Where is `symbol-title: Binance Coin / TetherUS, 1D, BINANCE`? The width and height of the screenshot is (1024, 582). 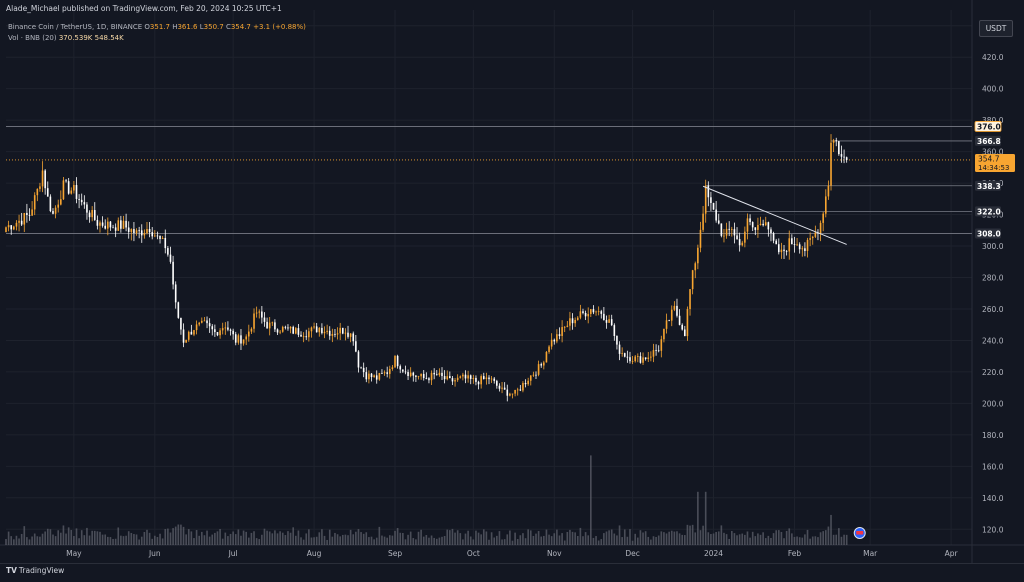 symbol-title: Binance Coin / TetherUS, 1D, BINANCE is located at coordinates (75, 27).